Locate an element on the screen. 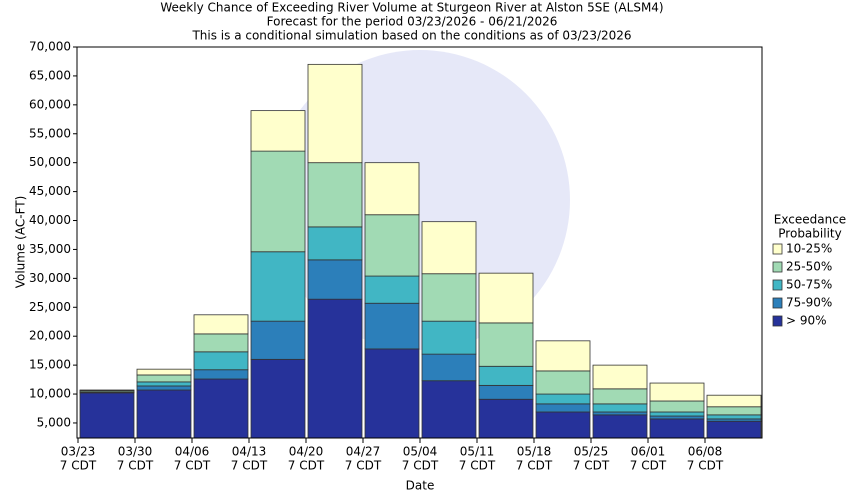 Image resolution: width=850 pixels, height=500 pixels. y-tick-label: 50,000 is located at coordinates (50, 162).